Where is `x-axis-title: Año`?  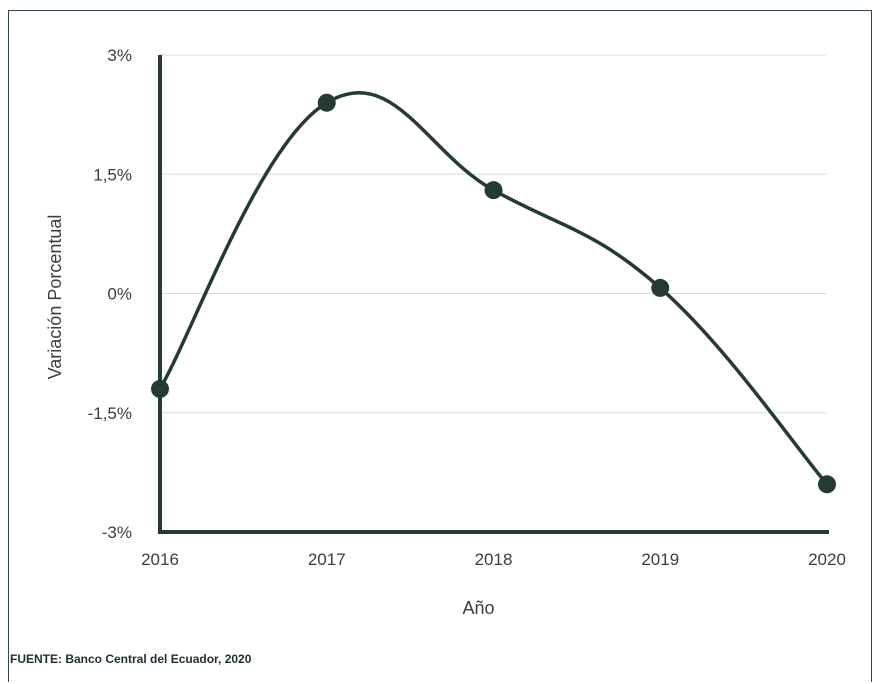
x-axis-title: Año is located at coordinates (478, 608).